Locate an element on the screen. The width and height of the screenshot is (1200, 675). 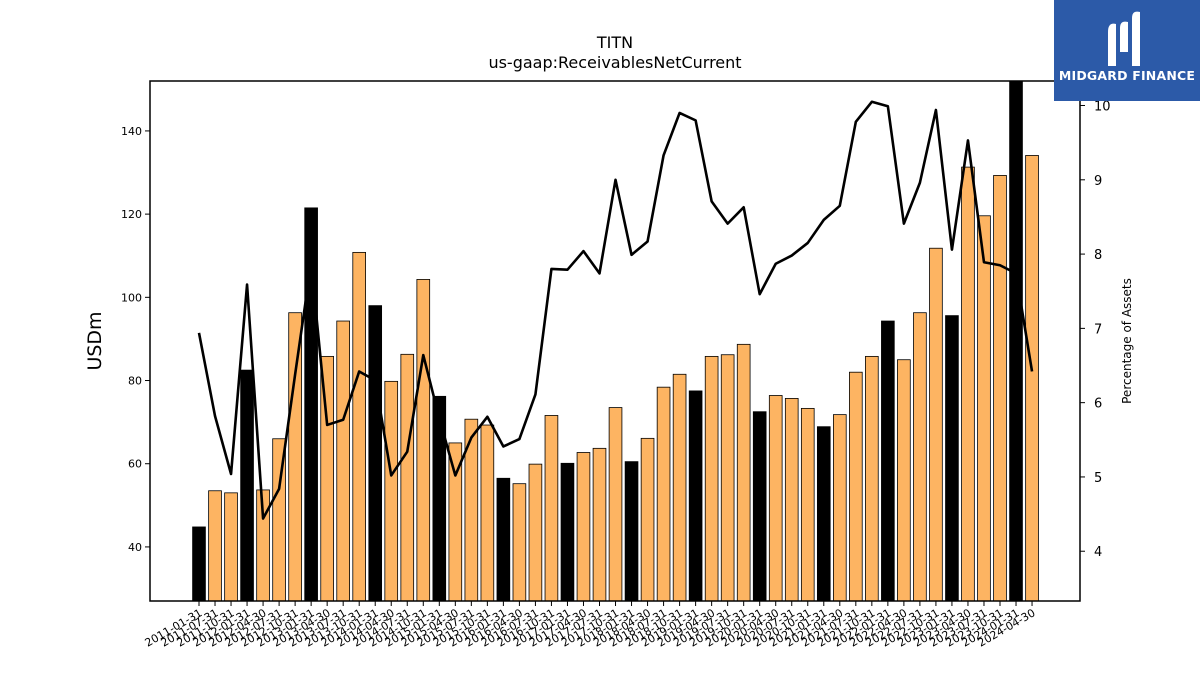
y2-tick-label: 8 is located at coordinates (1098, 255).